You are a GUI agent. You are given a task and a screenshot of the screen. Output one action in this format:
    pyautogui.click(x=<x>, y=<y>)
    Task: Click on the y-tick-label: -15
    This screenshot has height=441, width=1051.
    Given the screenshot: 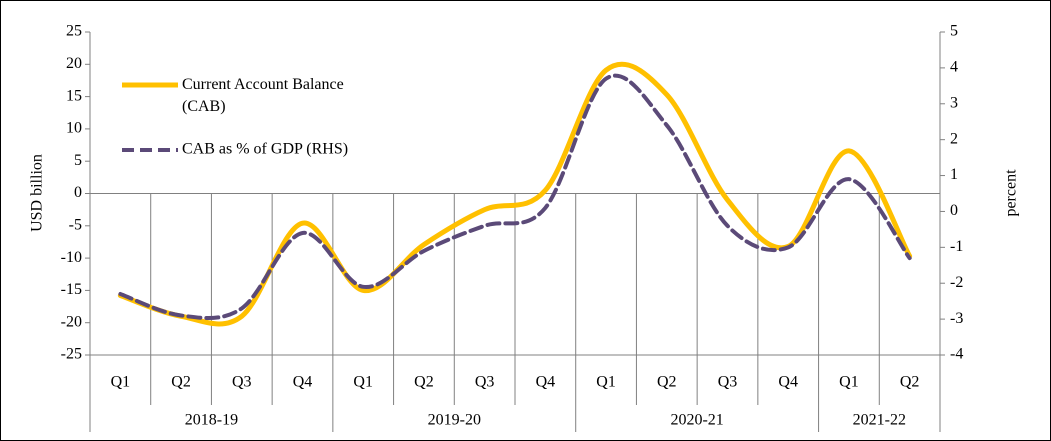 What is the action you would take?
    pyautogui.click(x=71, y=289)
    